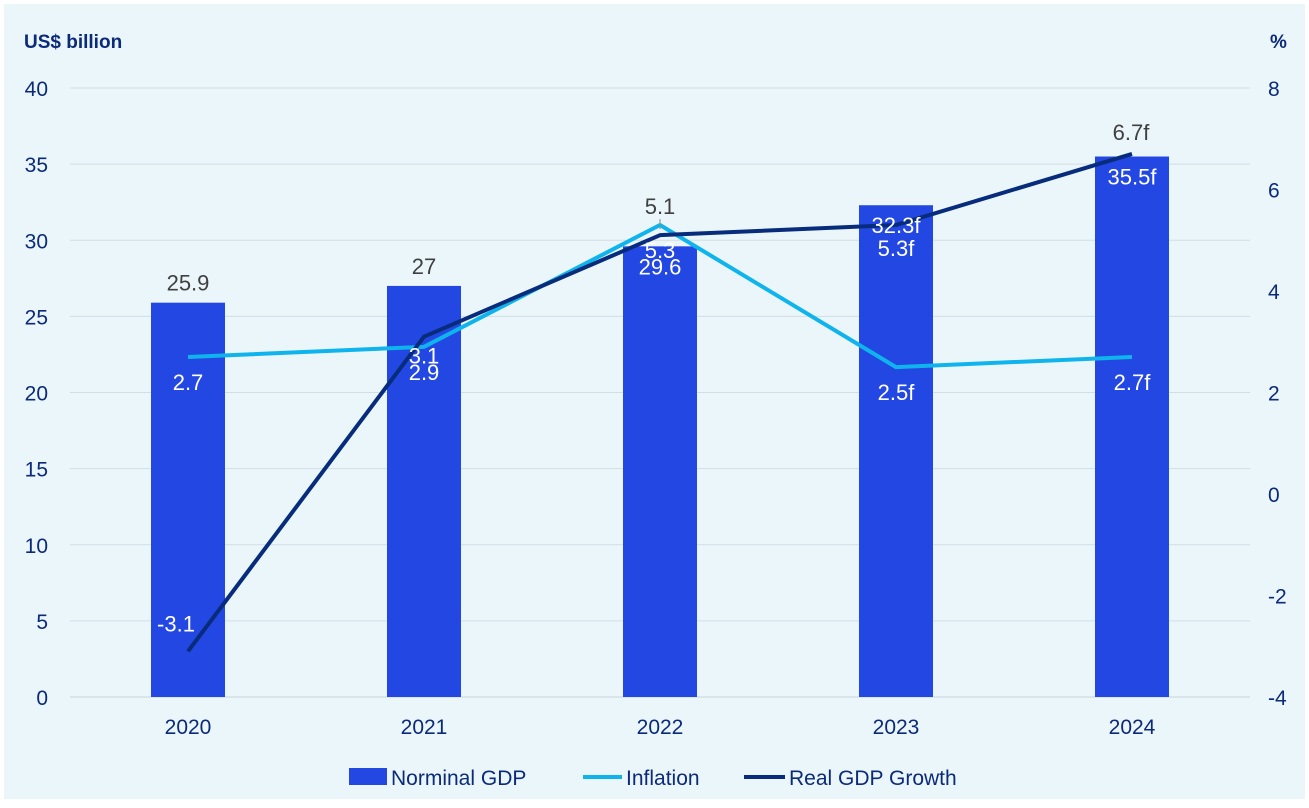  What do you see at coordinates (36, 546) in the screenshot?
I see `left-axis-tick-label: 10` at bounding box center [36, 546].